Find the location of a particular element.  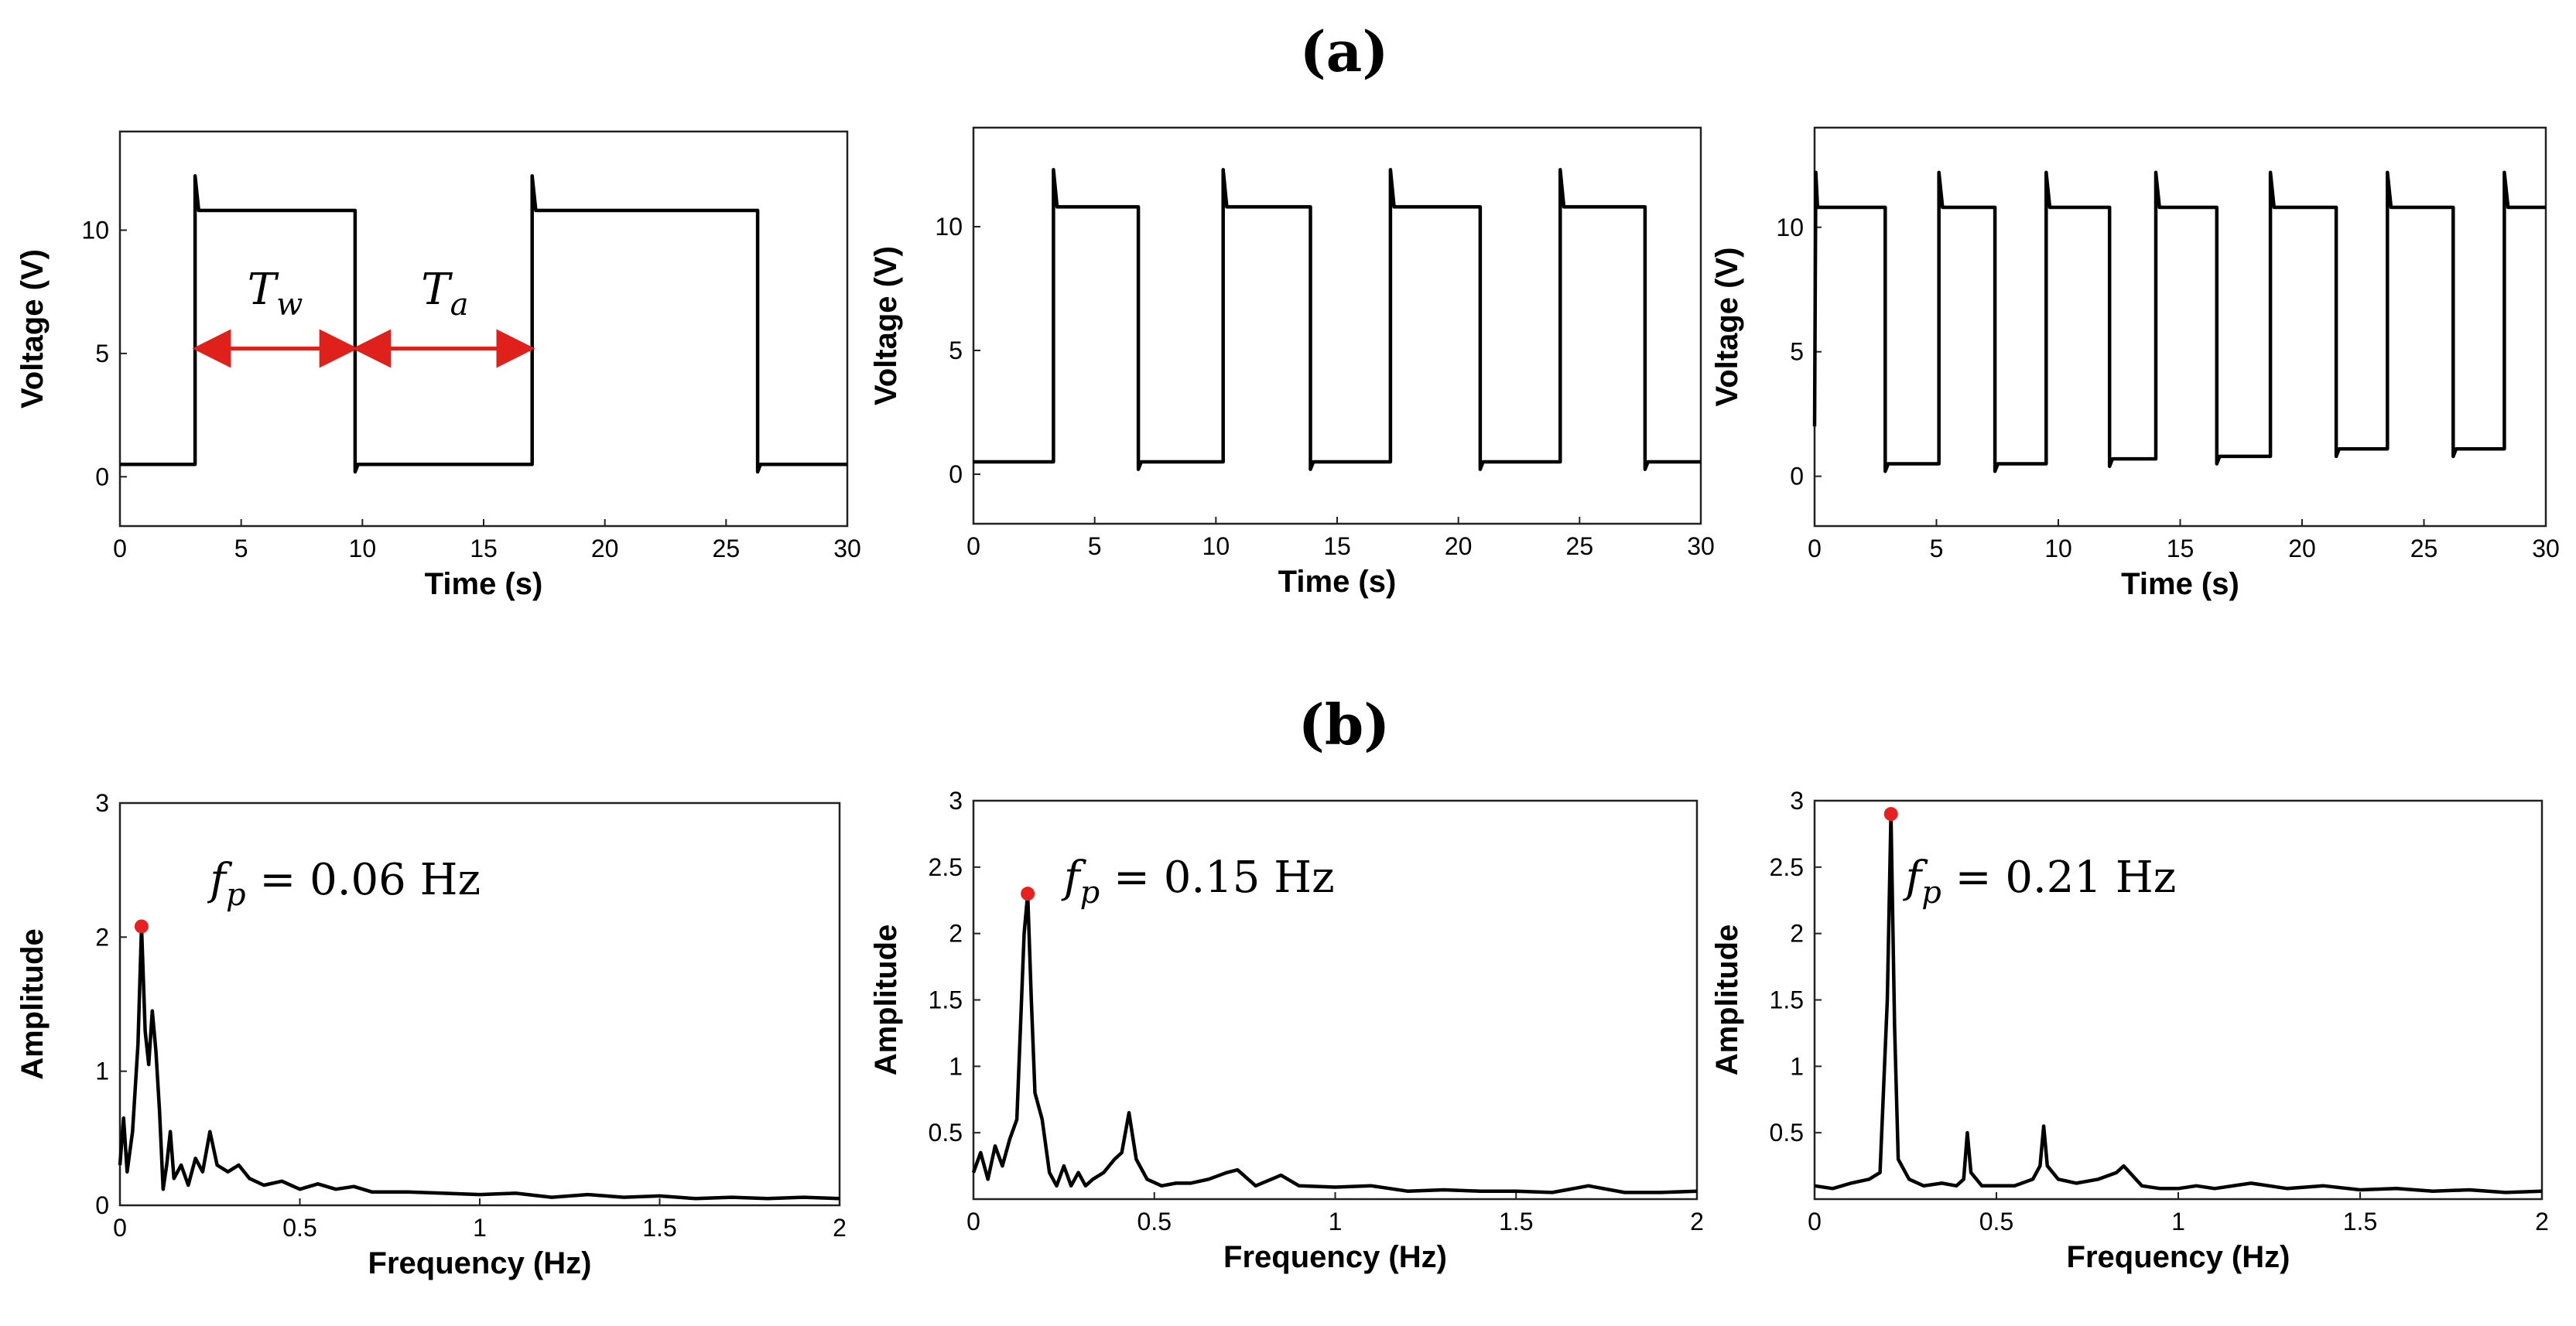

voltage-plot-a1: 0 5 10 15 20 25 30 0 5 10 Time (s) Voltage (V) Tw Ta is located at coordinates (438, 365).